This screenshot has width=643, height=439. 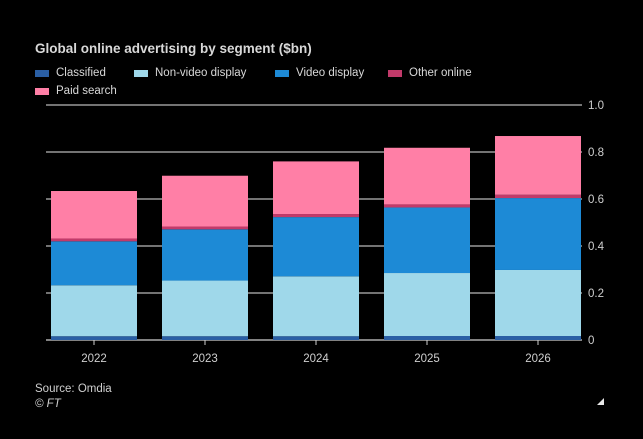 I want to click on x-tick-label-2026: 2026, so click(x=538, y=359).